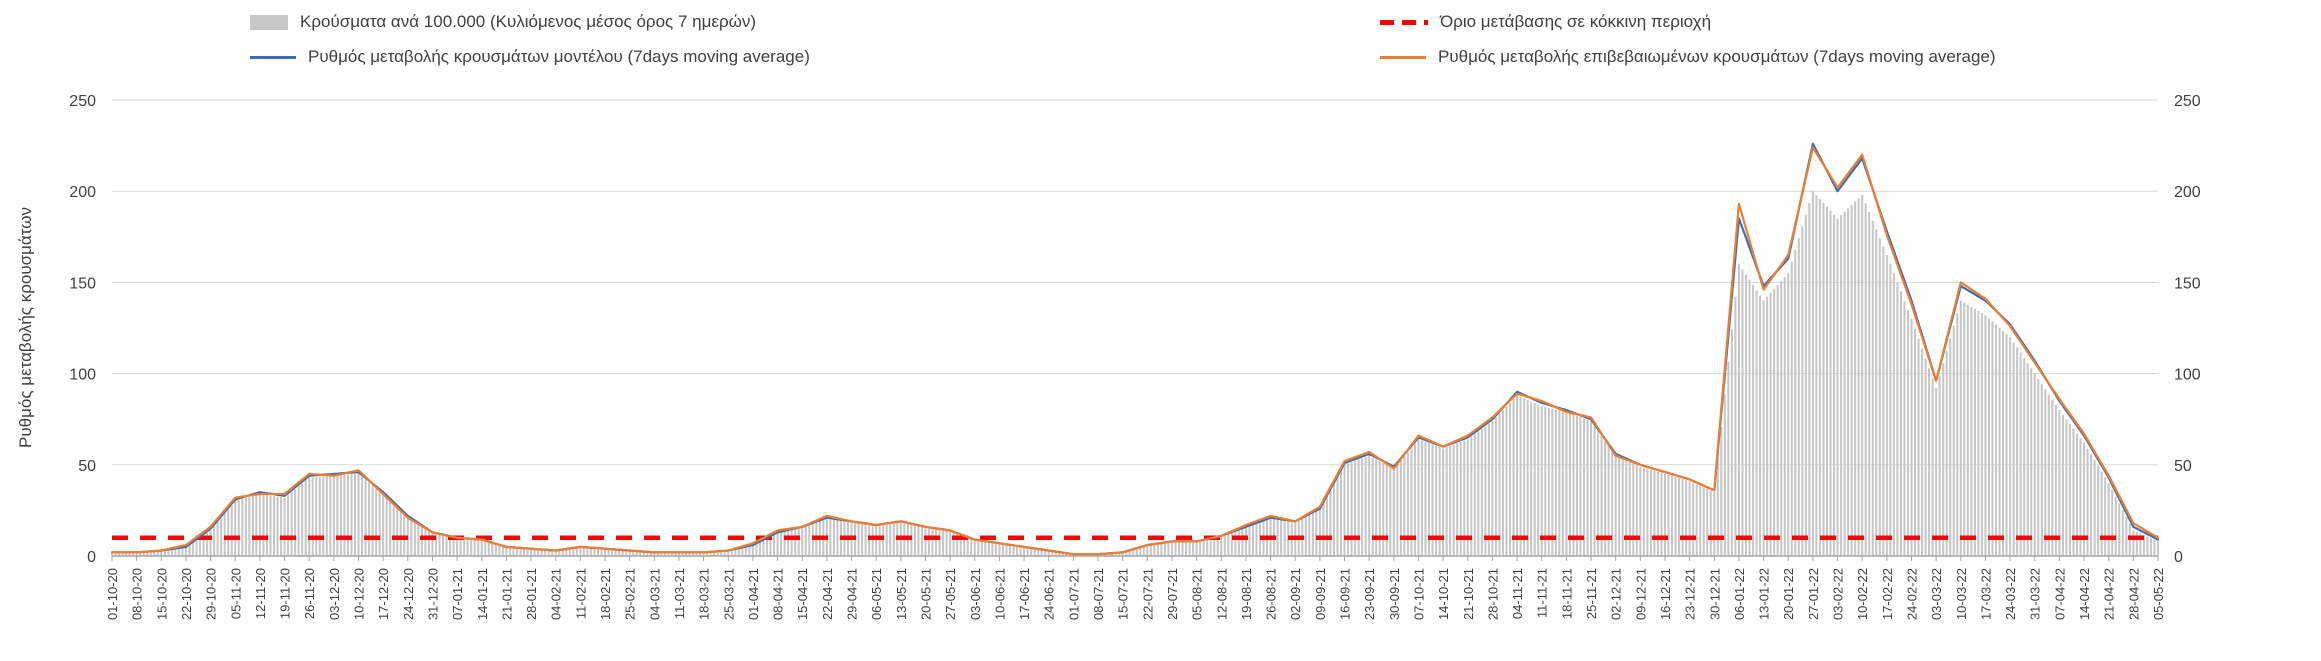 This screenshot has width=2321, height=661. What do you see at coordinates (235, 593) in the screenshot?
I see `svg-text: 05-11-20` at bounding box center [235, 593].